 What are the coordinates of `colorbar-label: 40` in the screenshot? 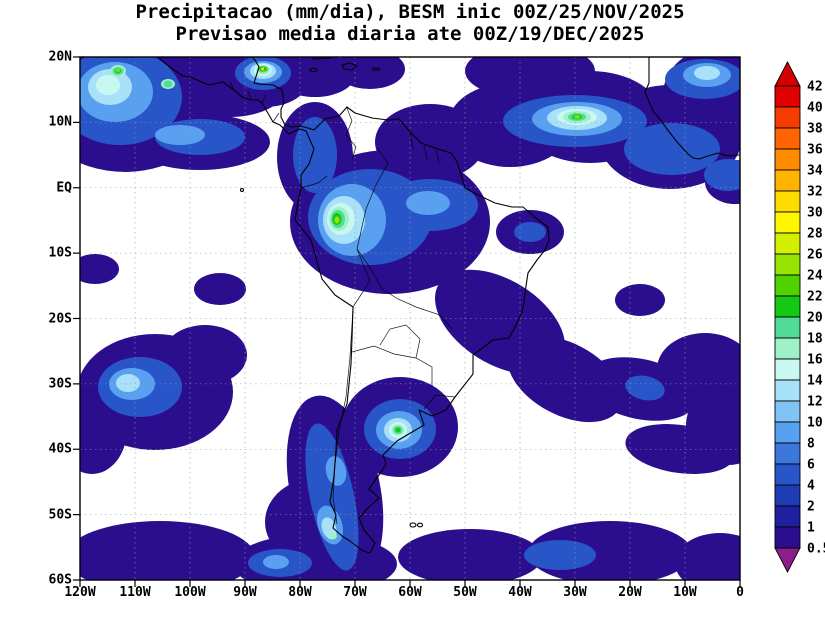 It's located at (815, 108).